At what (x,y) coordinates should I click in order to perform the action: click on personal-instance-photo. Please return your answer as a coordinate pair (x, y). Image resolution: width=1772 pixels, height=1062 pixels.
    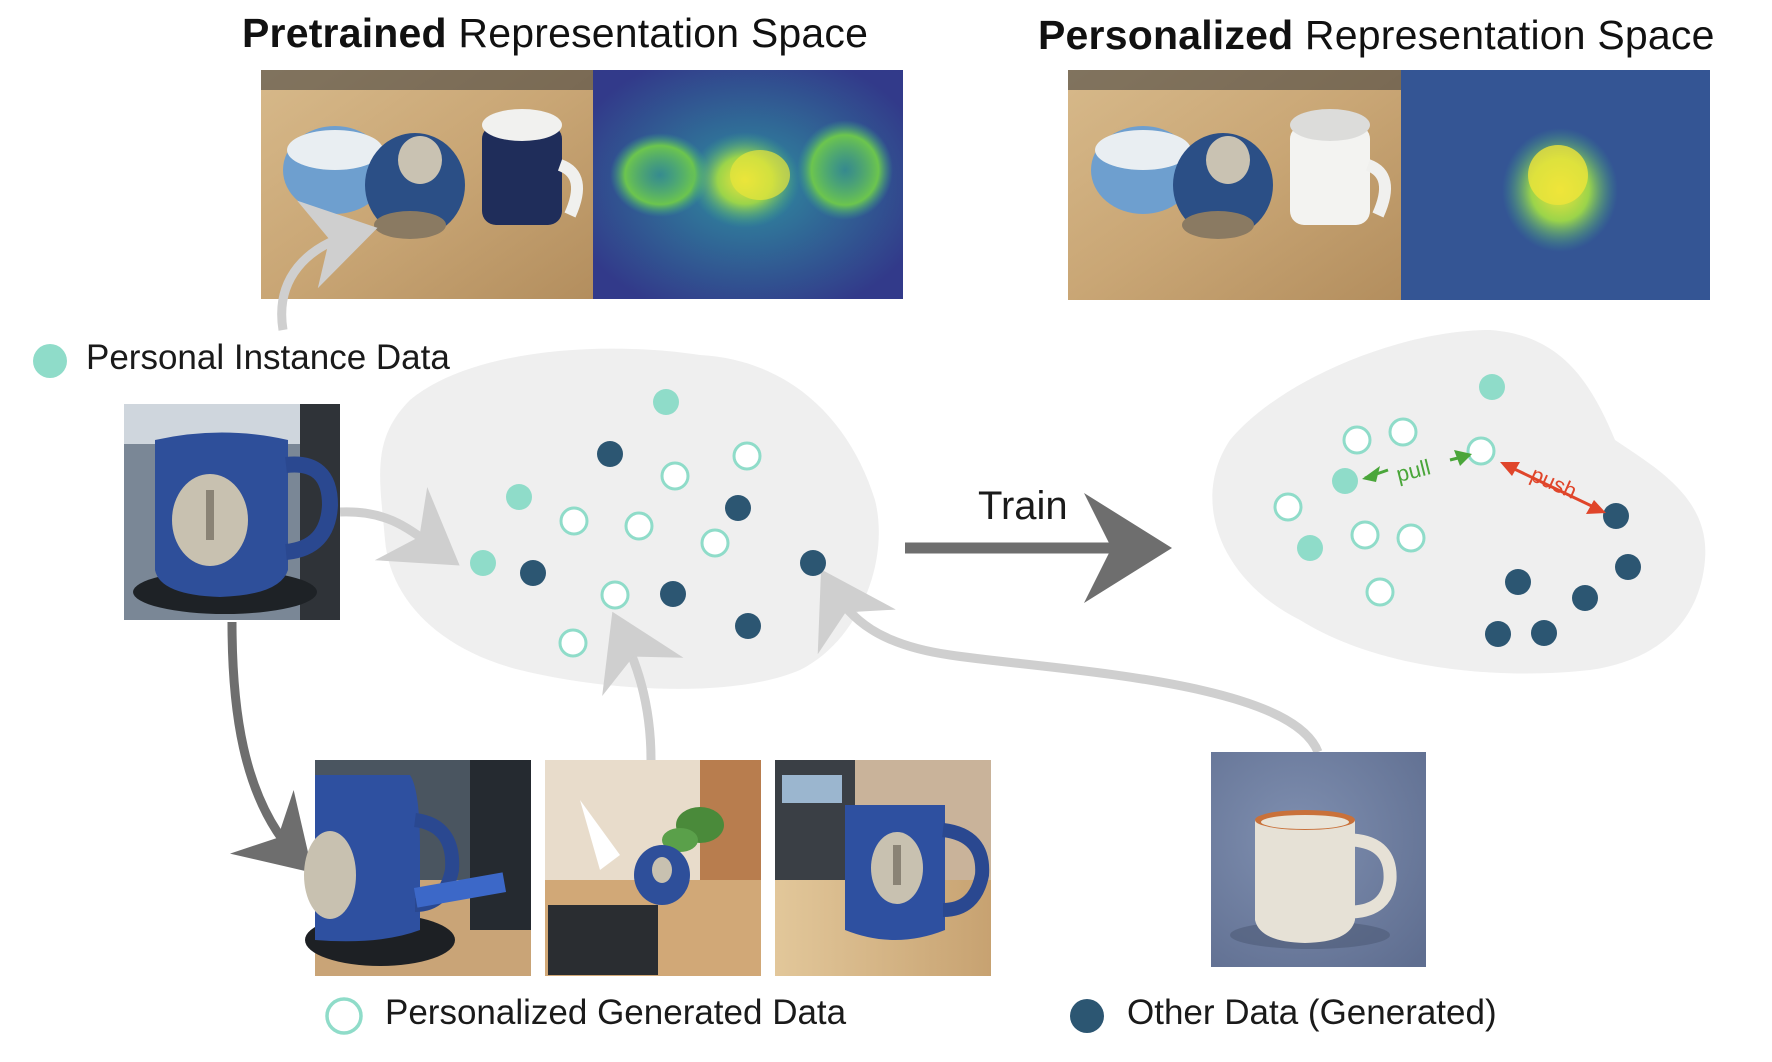
    Looking at the image, I should click on (232, 512).